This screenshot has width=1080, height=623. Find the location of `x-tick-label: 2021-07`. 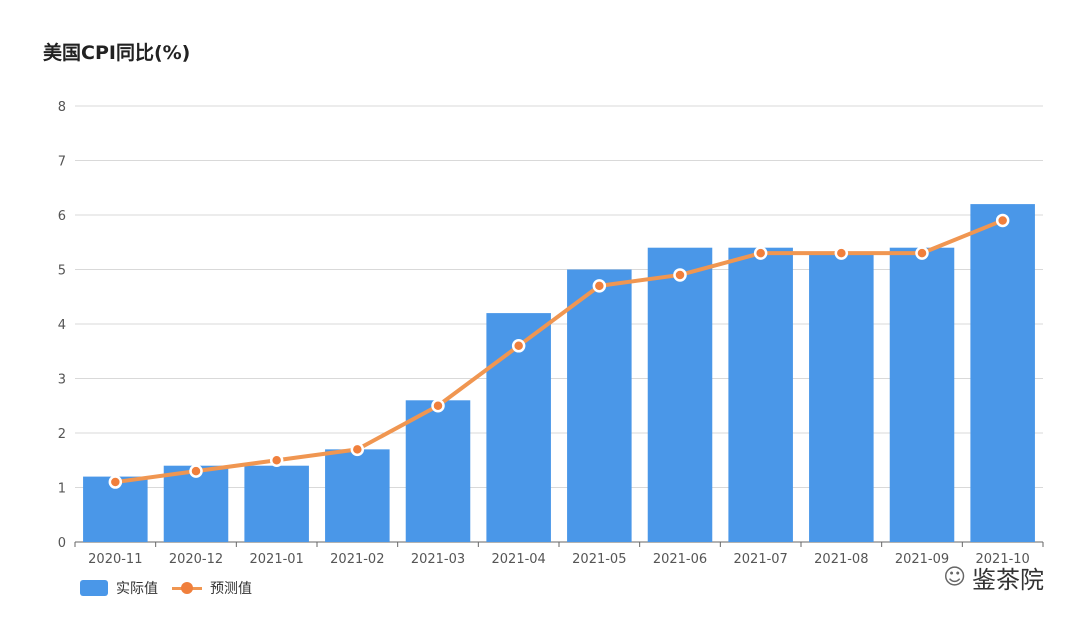

x-tick-label: 2021-07 is located at coordinates (761, 559).